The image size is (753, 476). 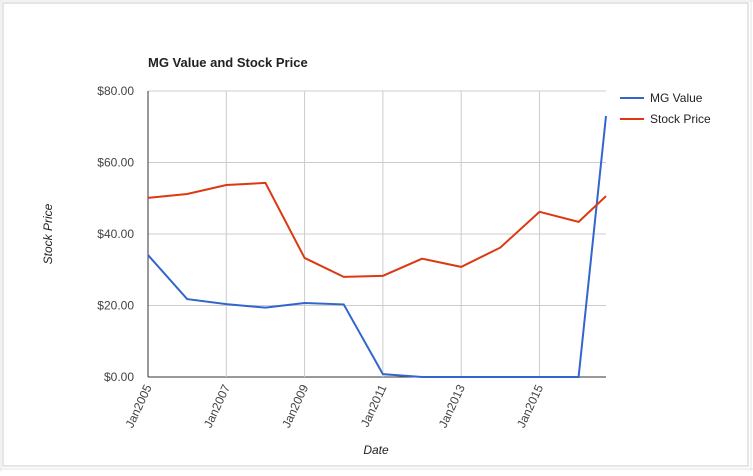 I want to click on legend-label: MG Value, so click(x=676, y=98).